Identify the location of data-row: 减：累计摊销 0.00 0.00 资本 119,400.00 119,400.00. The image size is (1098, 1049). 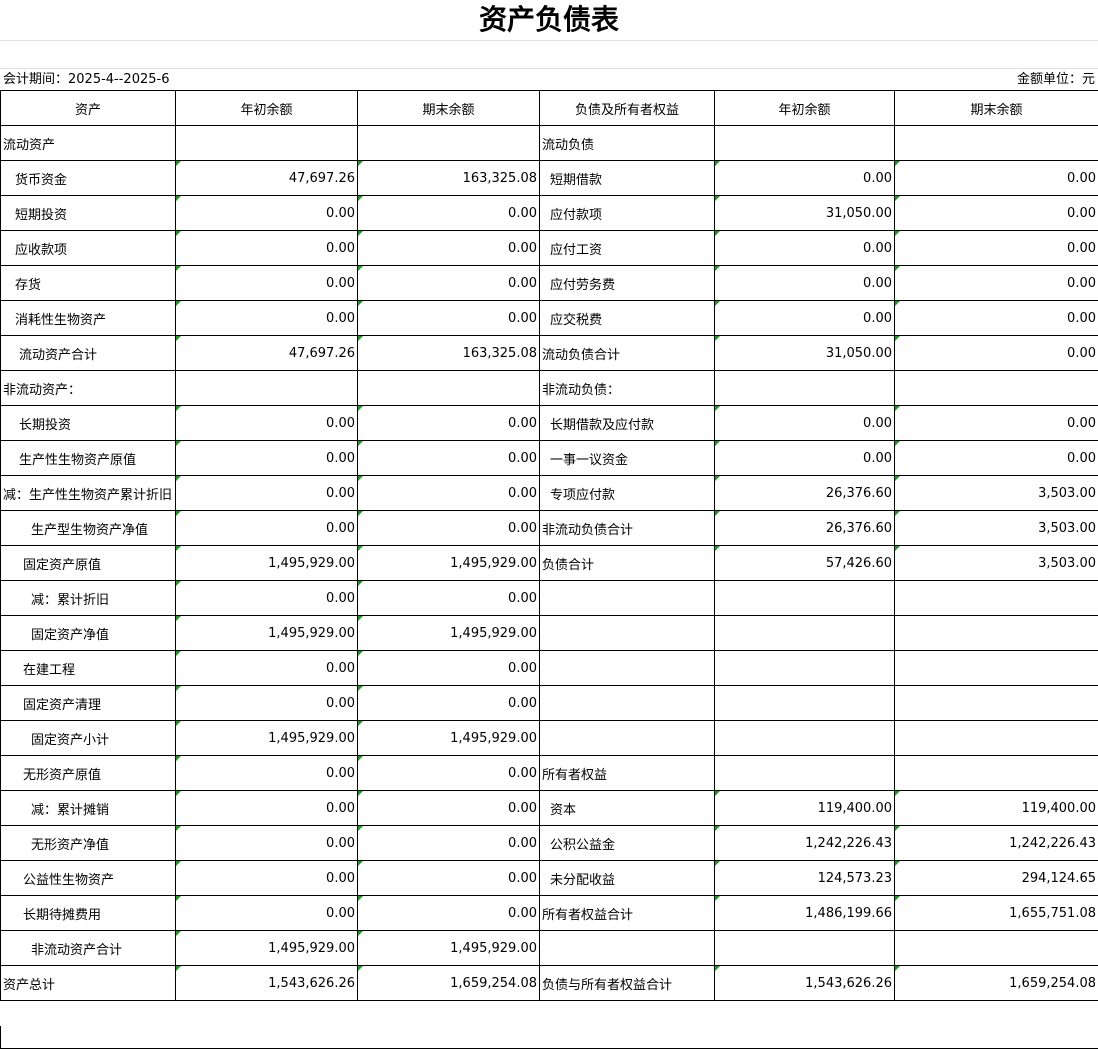
(549, 808).